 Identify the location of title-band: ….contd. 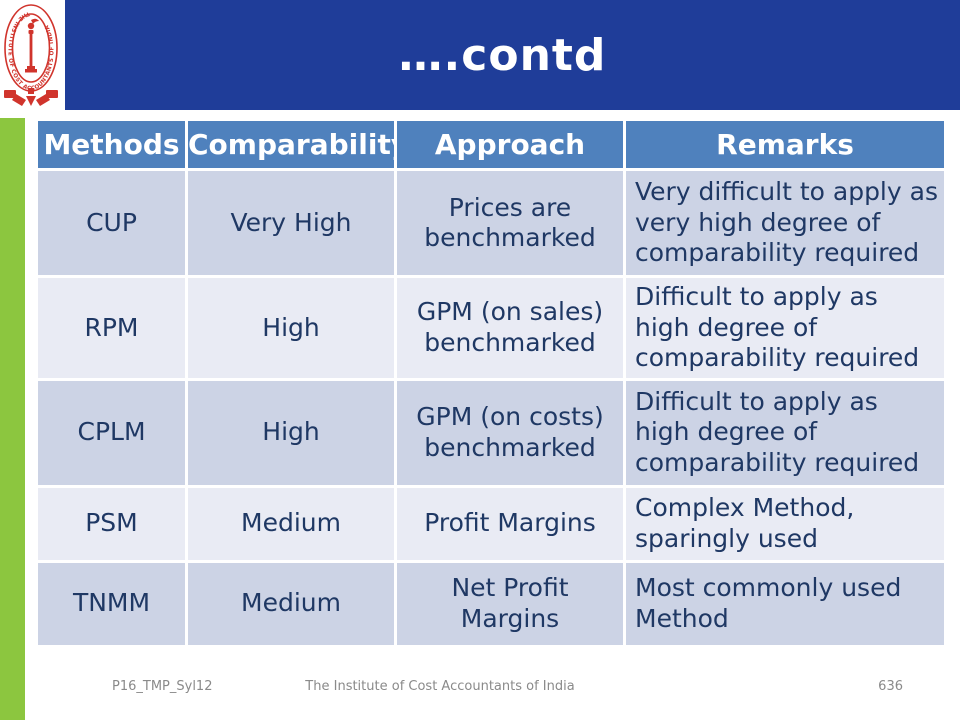
(512, 55).